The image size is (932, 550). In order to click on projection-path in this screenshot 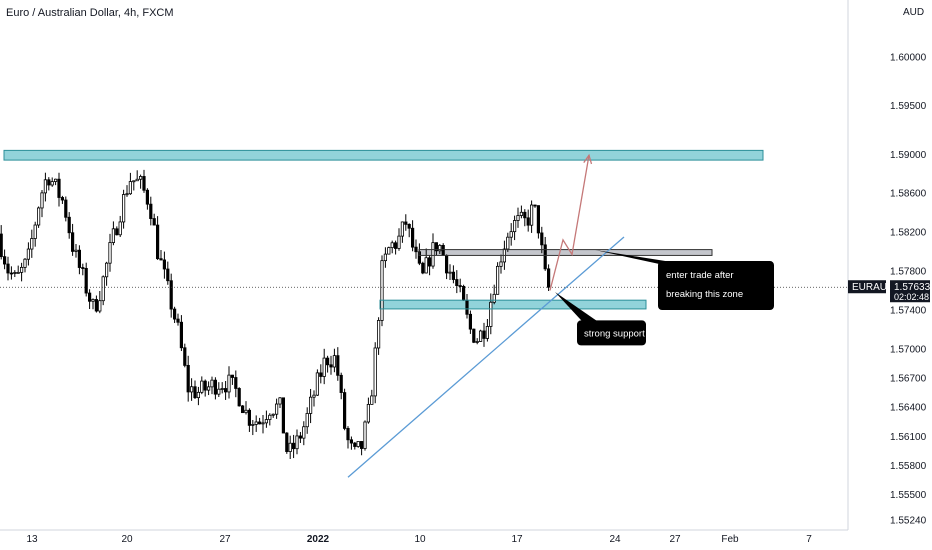, I will do `click(569, 223)`.